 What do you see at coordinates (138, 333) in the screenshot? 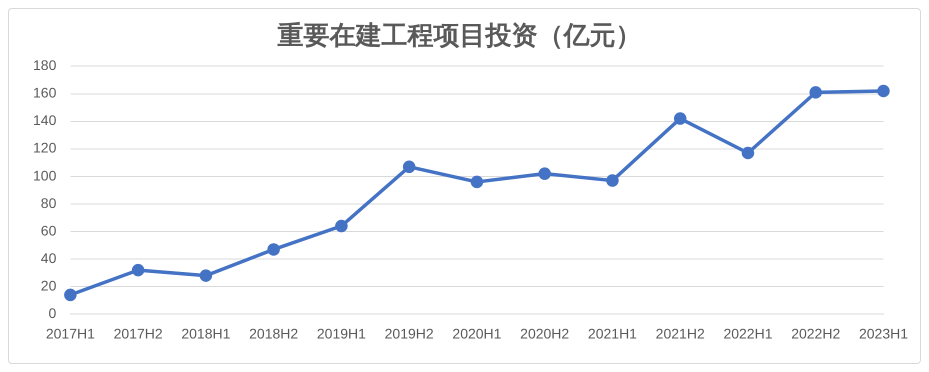
I see `x-tick-label: 2017H2` at bounding box center [138, 333].